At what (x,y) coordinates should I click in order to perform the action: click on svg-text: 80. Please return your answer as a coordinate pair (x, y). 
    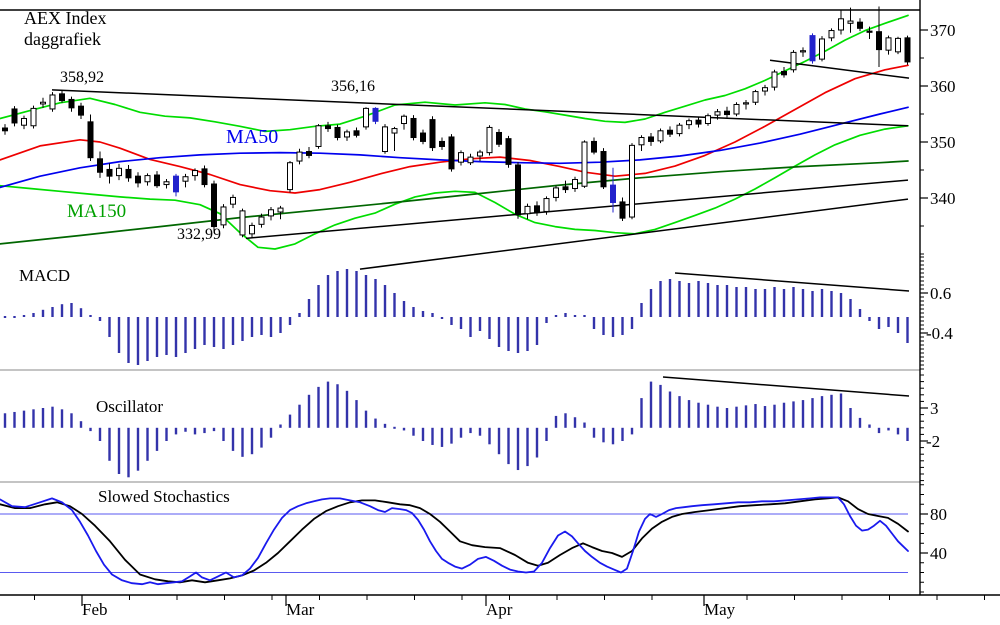
    Looking at the image, I should click on (938, 514).